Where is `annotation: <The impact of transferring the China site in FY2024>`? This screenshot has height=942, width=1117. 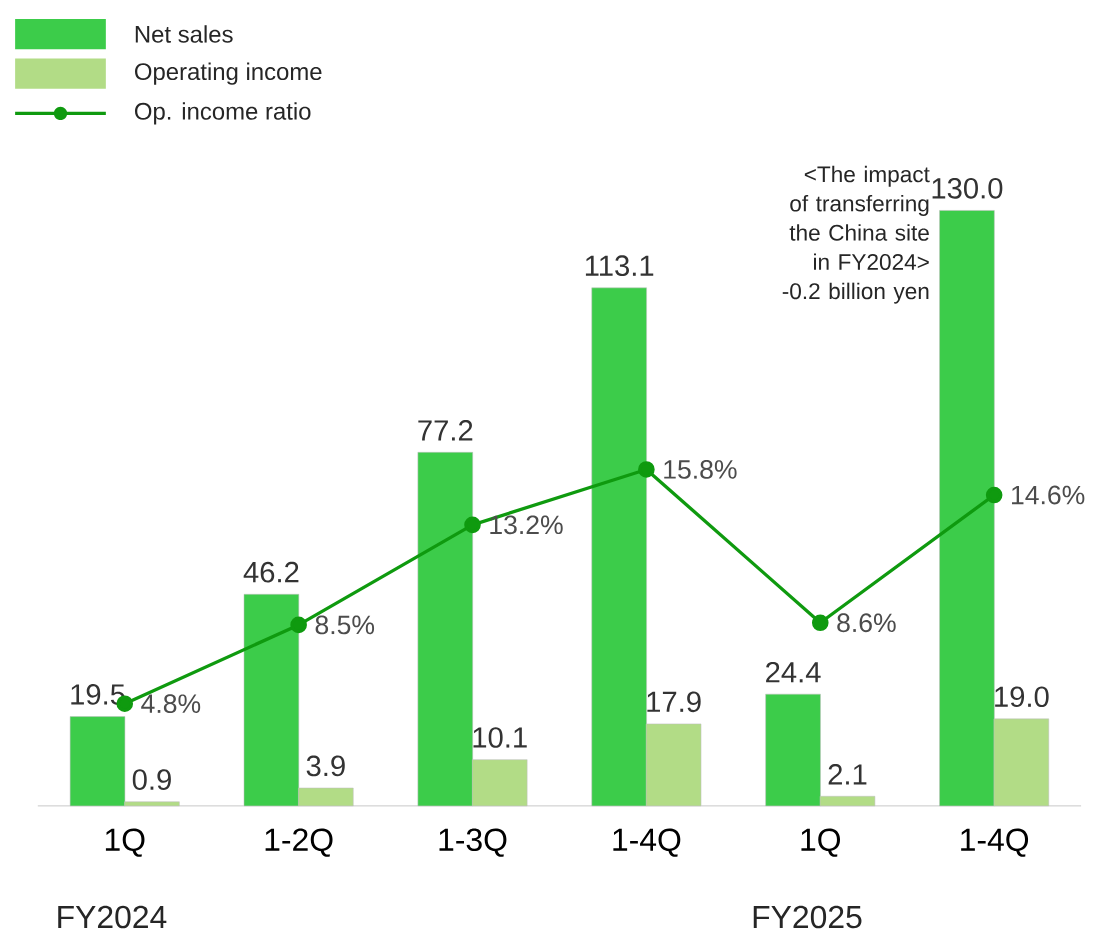
annotation: <The impact of transferring the China site in FY2024> is located at coordinates (859, 218).